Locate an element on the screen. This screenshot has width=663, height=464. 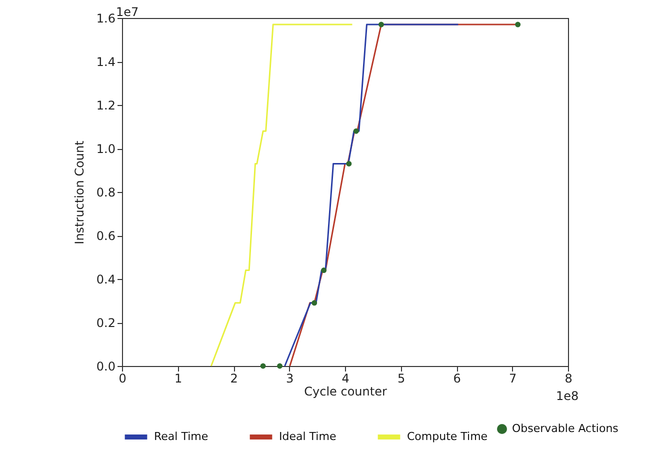
text: 1e8 is located at coordinates (567, 396).